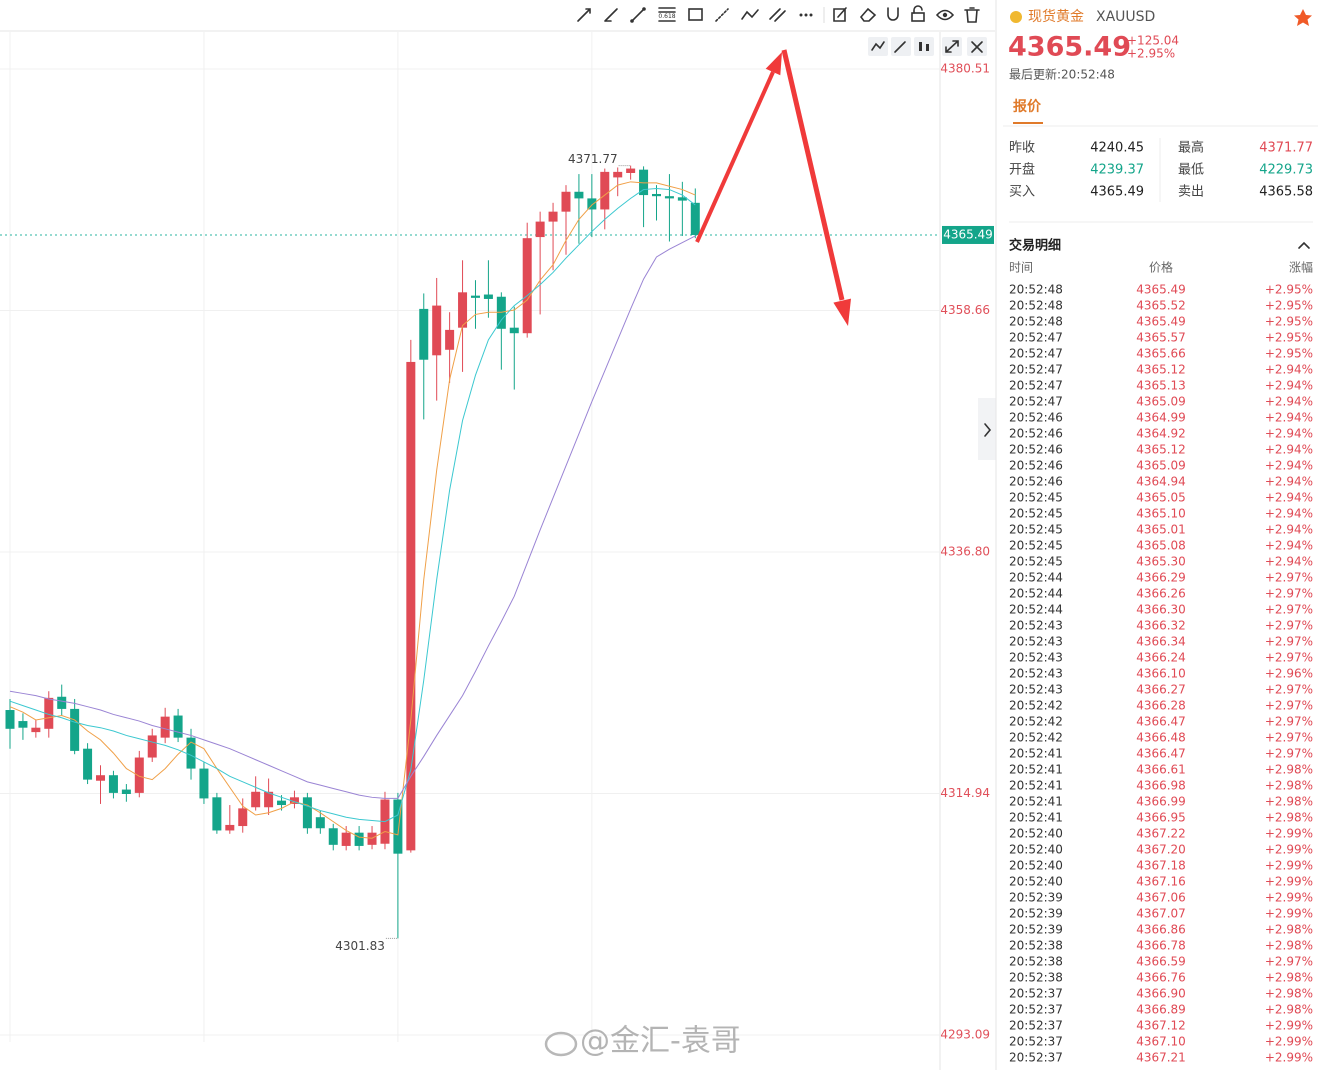  Describe the element at coordinates (893, 14) in the screenshot. I see `tool-magnet` at that location.